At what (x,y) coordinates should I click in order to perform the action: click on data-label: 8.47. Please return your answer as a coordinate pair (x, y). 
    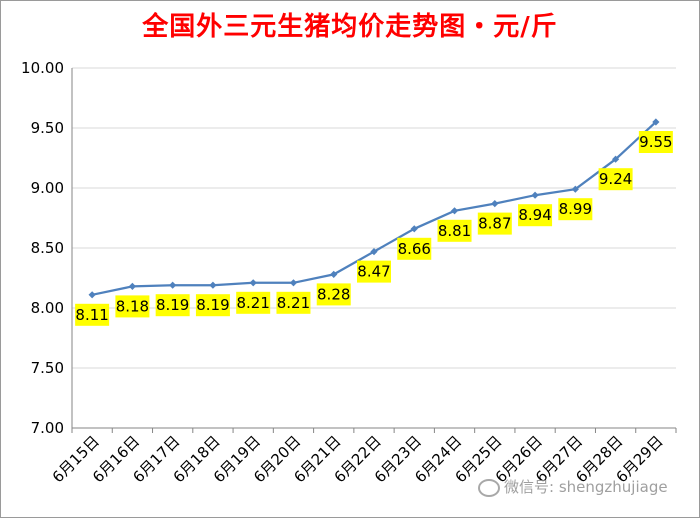
    Looking at the image, I should click on (373, 272).